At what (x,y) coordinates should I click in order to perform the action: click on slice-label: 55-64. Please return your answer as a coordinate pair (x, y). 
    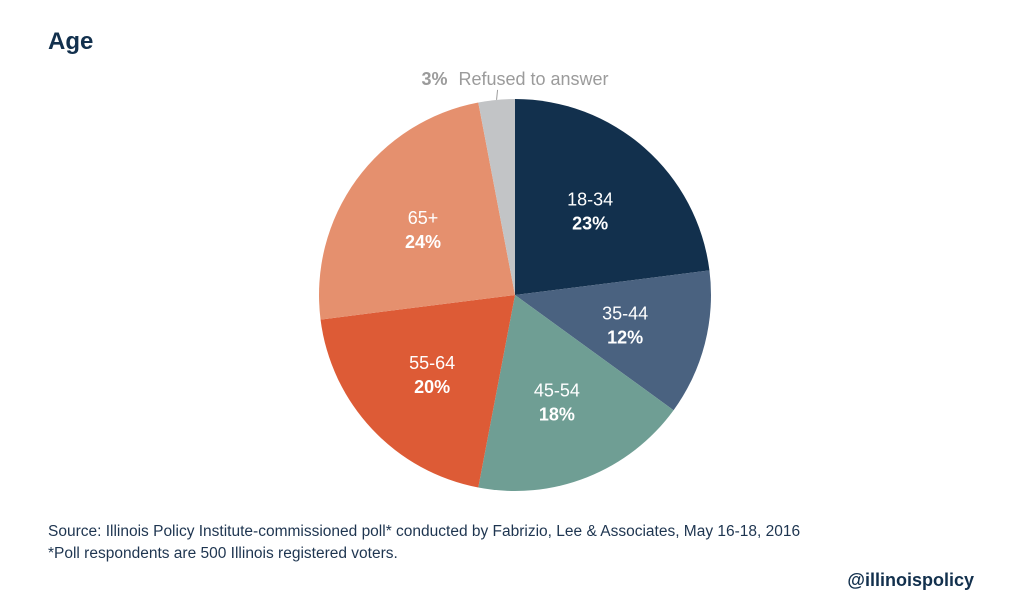
    Looking at the image, I should click on (432, 363).